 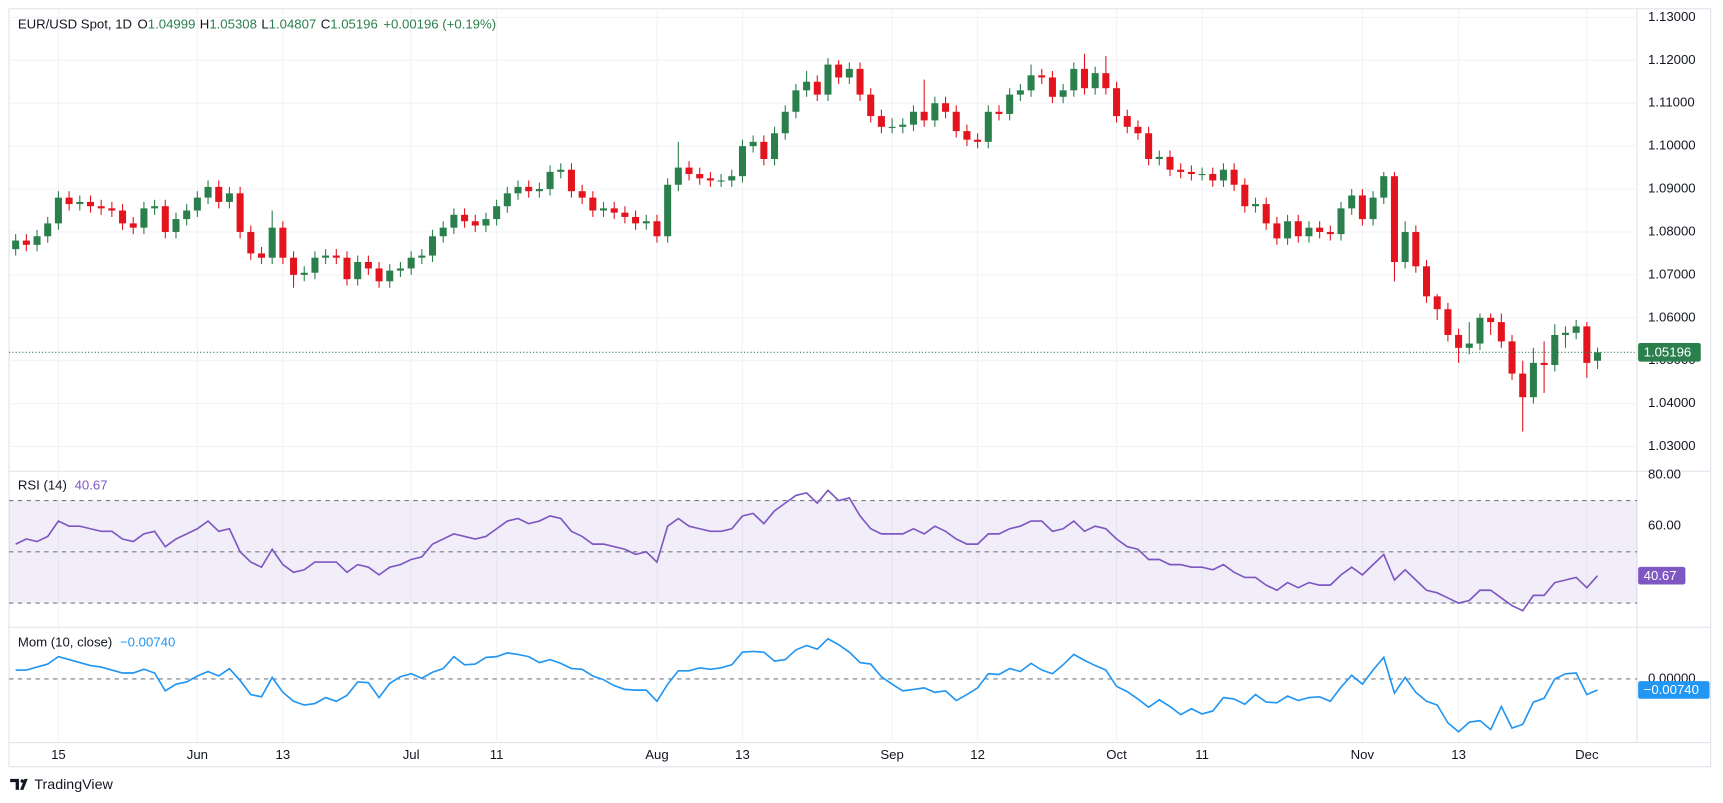 What do you see at coordinates (326, 24) in the screenshot?
I see `ohlc-field-label: C` at bounding box center [326, 24].